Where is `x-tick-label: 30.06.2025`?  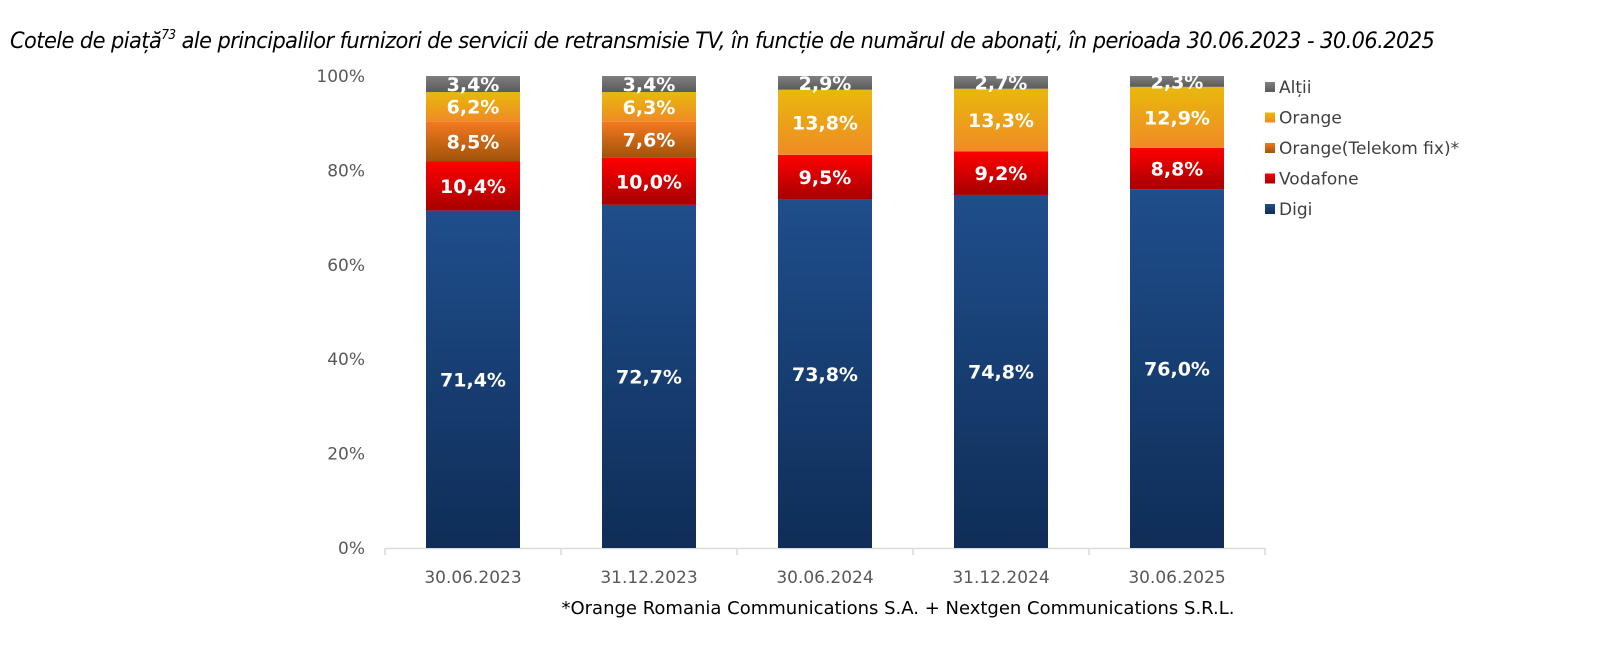 x-tick-label: 30.06.2025 is located at coordinates (1176, 578).